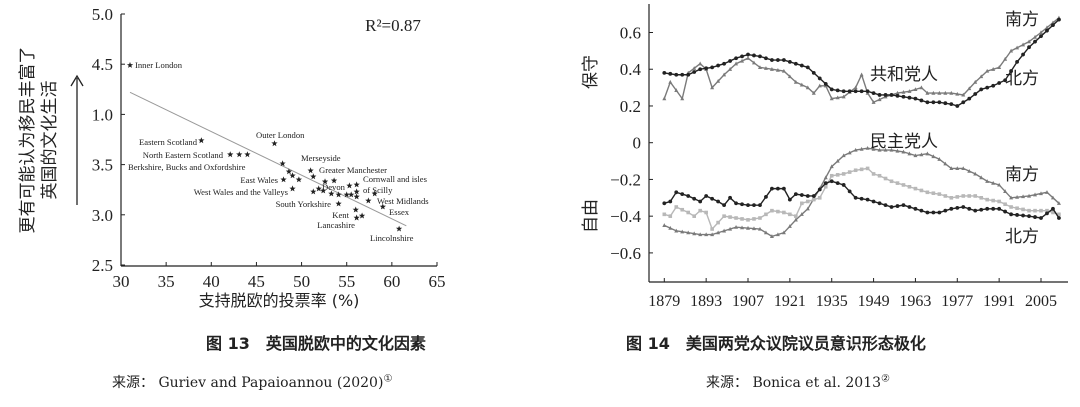 The width and height of the screenshot is (1080, 407). What do you see at coordinates (631, 69) in the screenshot?
I see `y-tick-label: 0.4` at bounding box center [631, 69].